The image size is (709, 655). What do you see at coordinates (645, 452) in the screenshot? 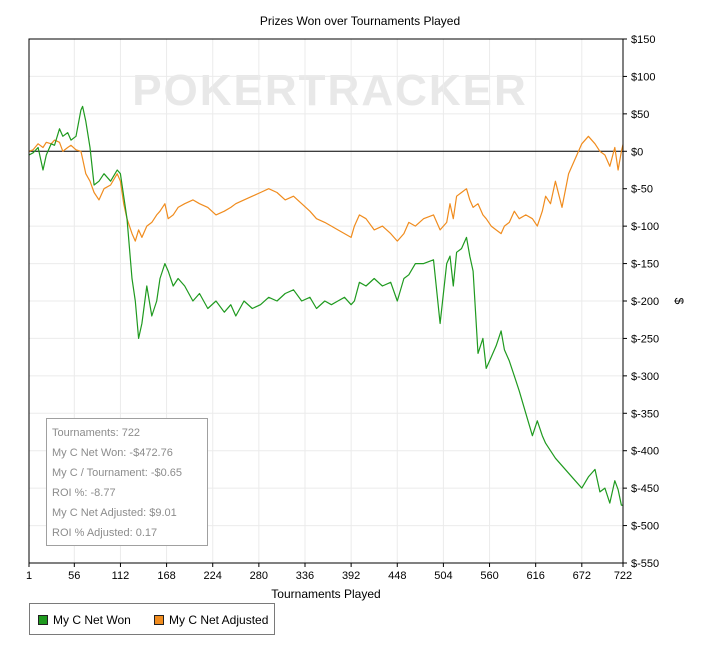
I see `y-tick-label: $-400` at bounding box center [645, 452].